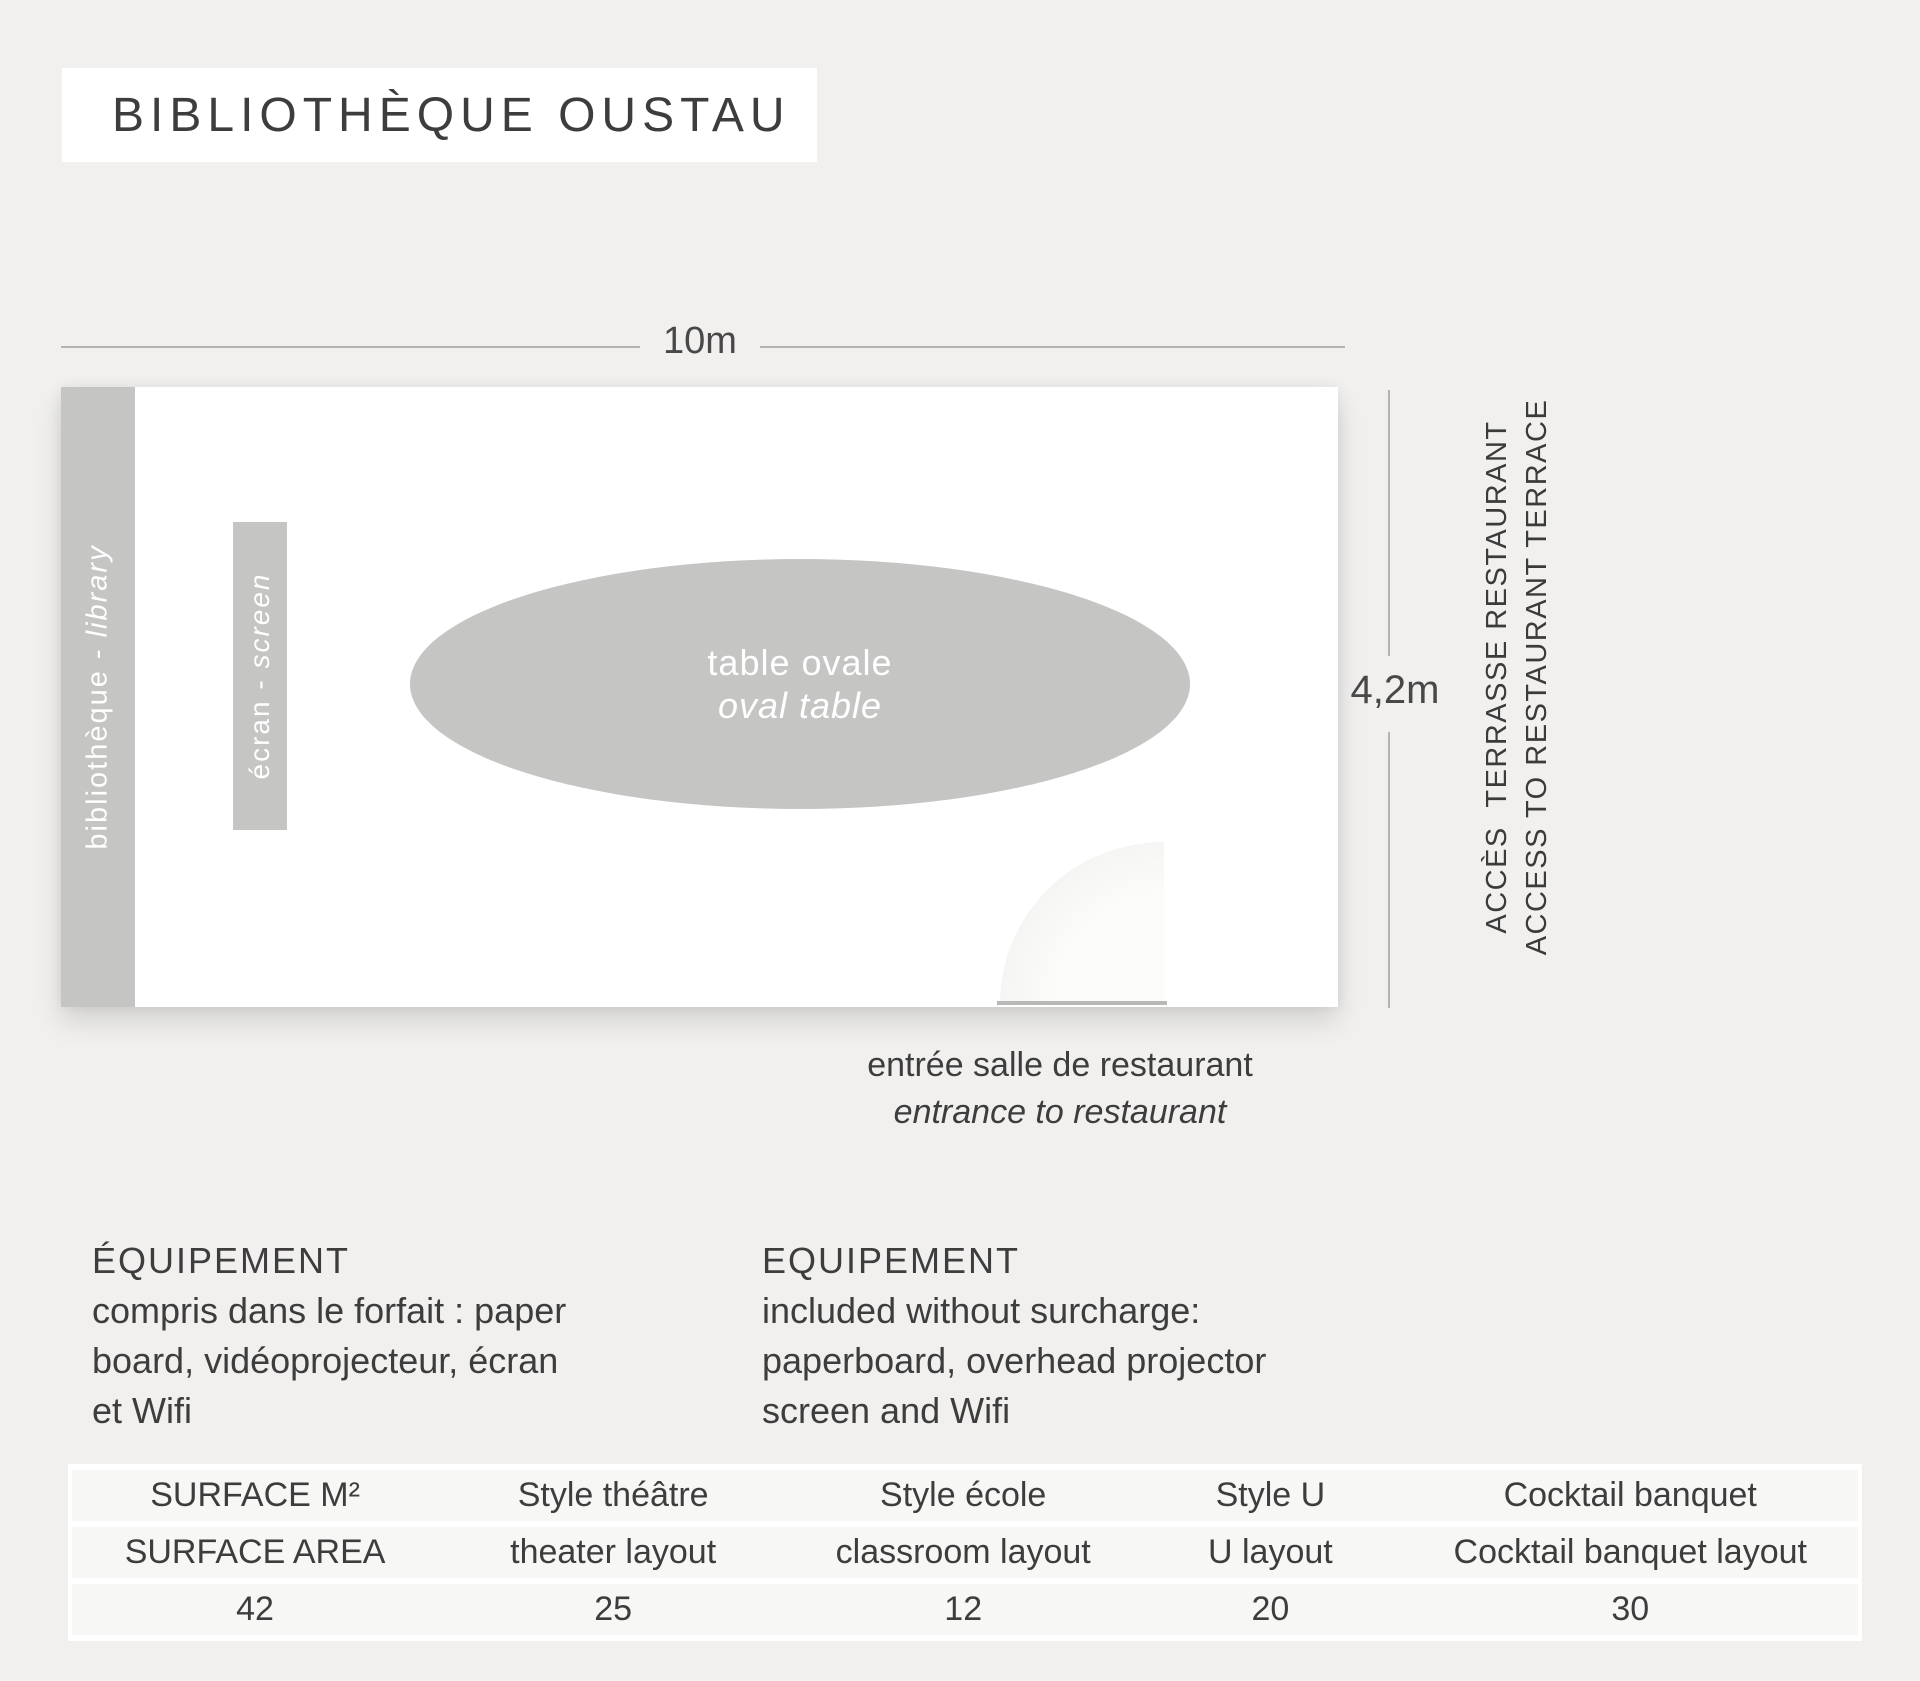 This screenshot has width=1920, height=1681. Describe the element at coordinates (97, 743) in the screenshot. I see `library-wall-label-fr: bibliothèque -` at that location.